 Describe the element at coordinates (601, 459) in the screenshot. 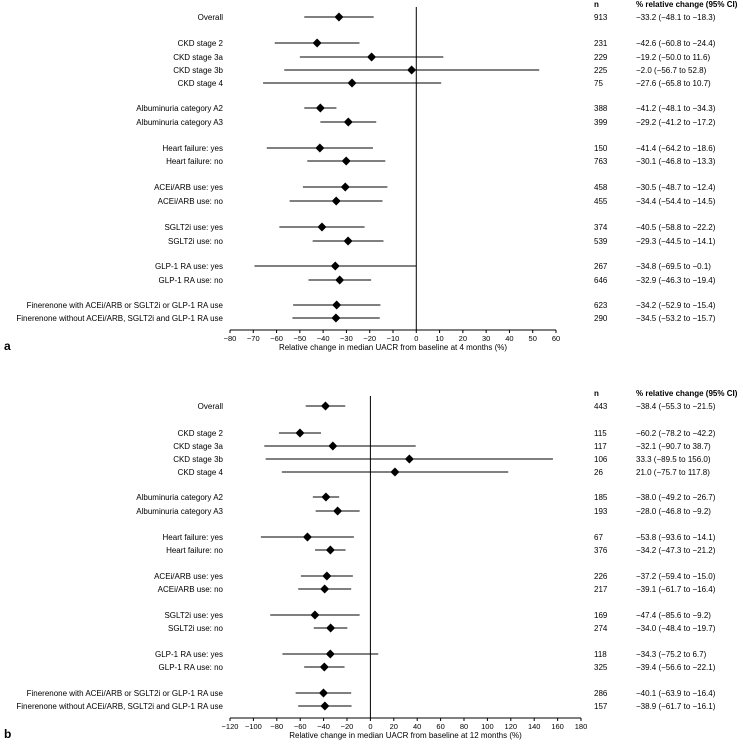

I see `panel-b-row-n: 106` at that location.